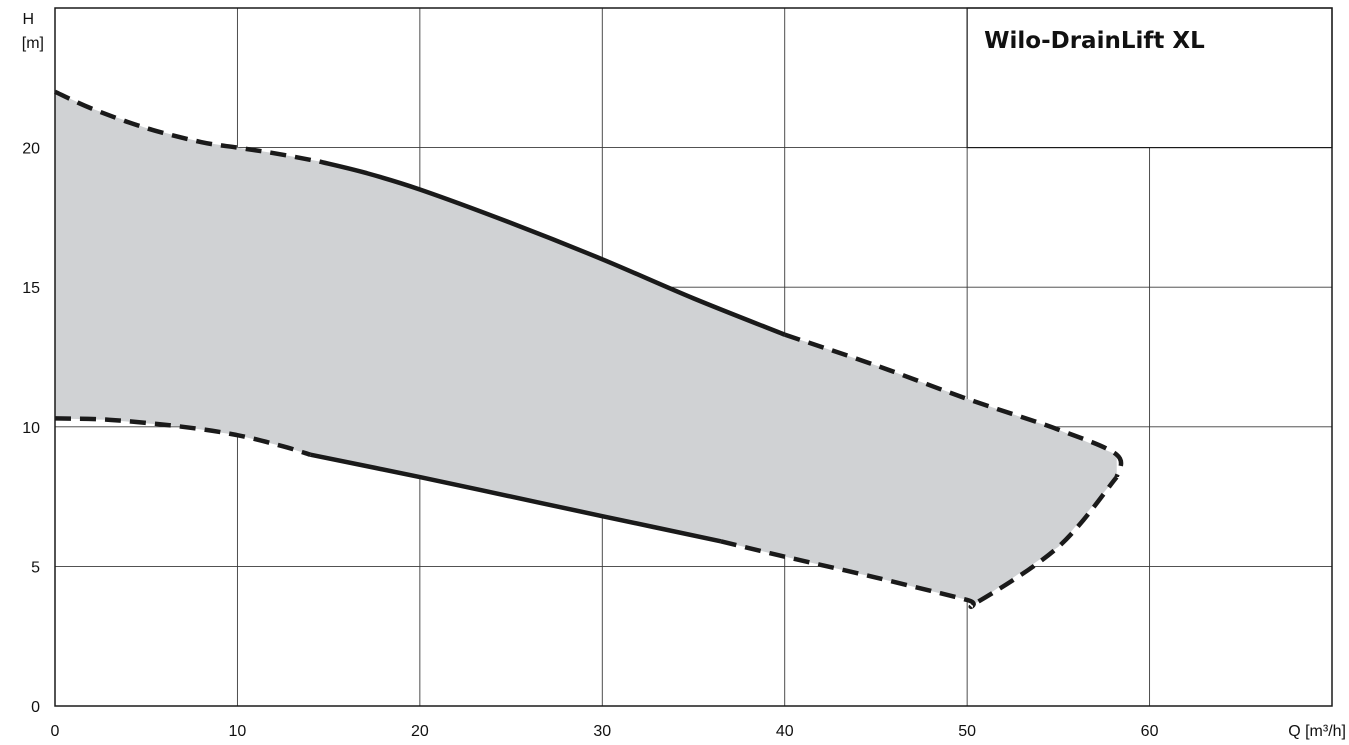 The height and width of the screenshot is (745, 1349). What do you see at coordinates (1094, 41) in the screenshot?
I see `chart-title: Wilo-DrainLift XL` at bounding box center [1094, 41].